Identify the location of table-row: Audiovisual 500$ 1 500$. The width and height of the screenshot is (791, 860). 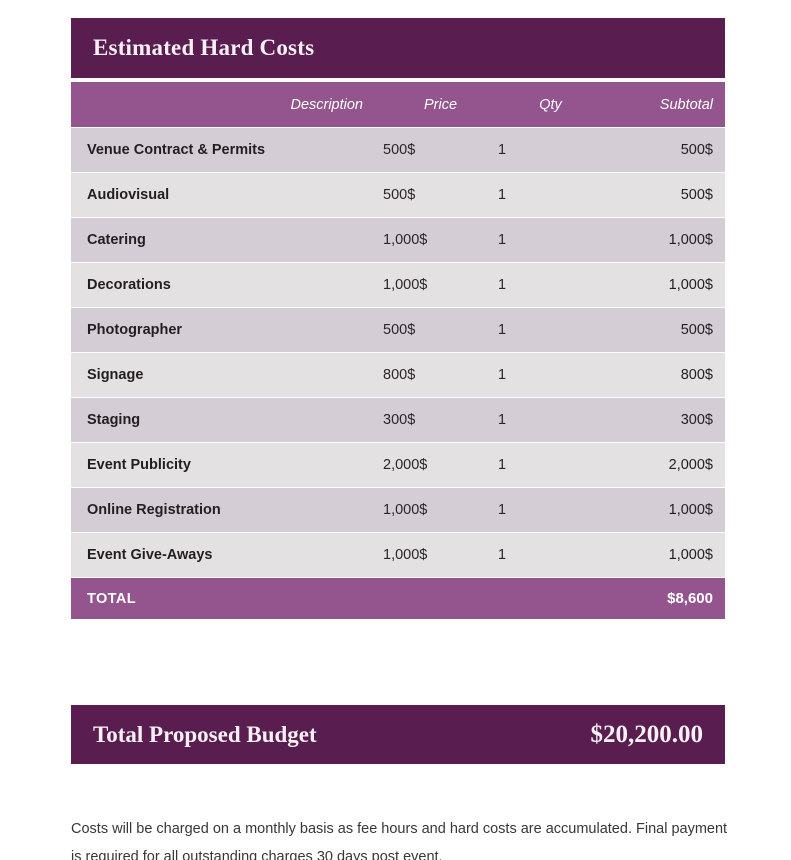
(398, 195).